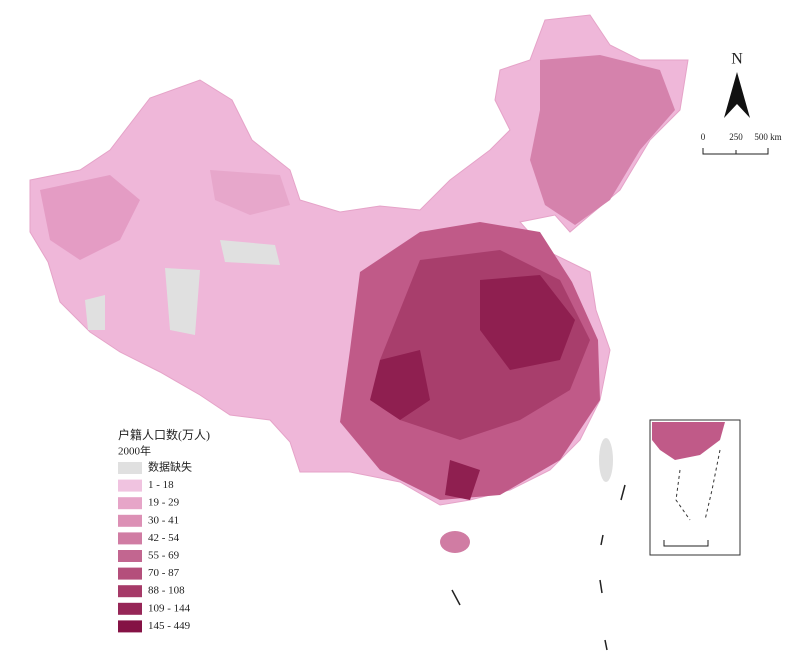 This screenshot has height=658, width=804. I want to click on dense-patches, so click(472, 387).